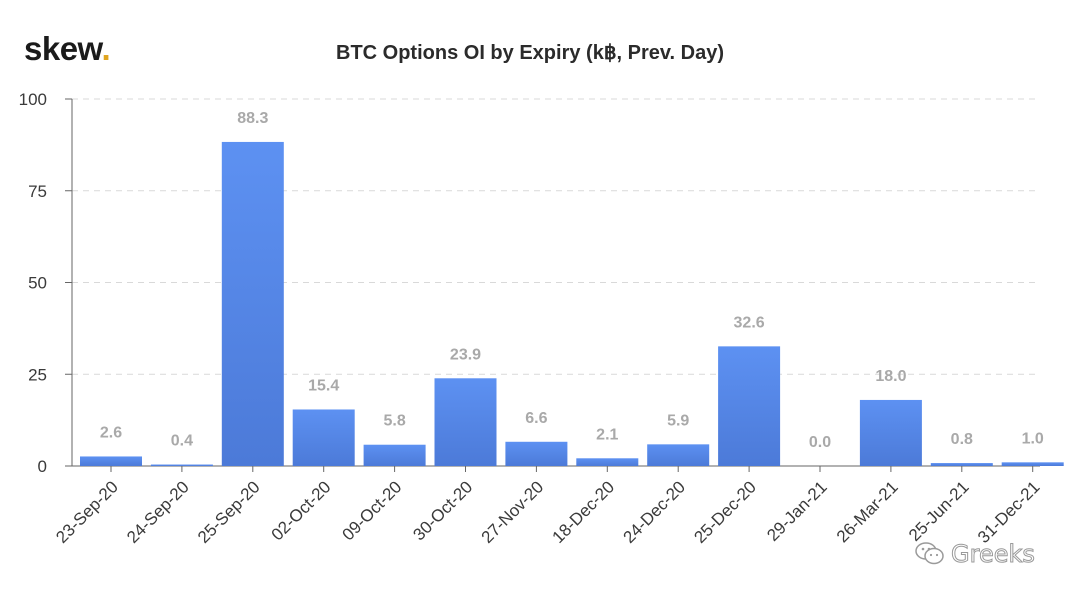  What do you see at coordinates (607, 434) in the screenshot?
I see `data-label: 2.1` at bounding box center [607, 434].